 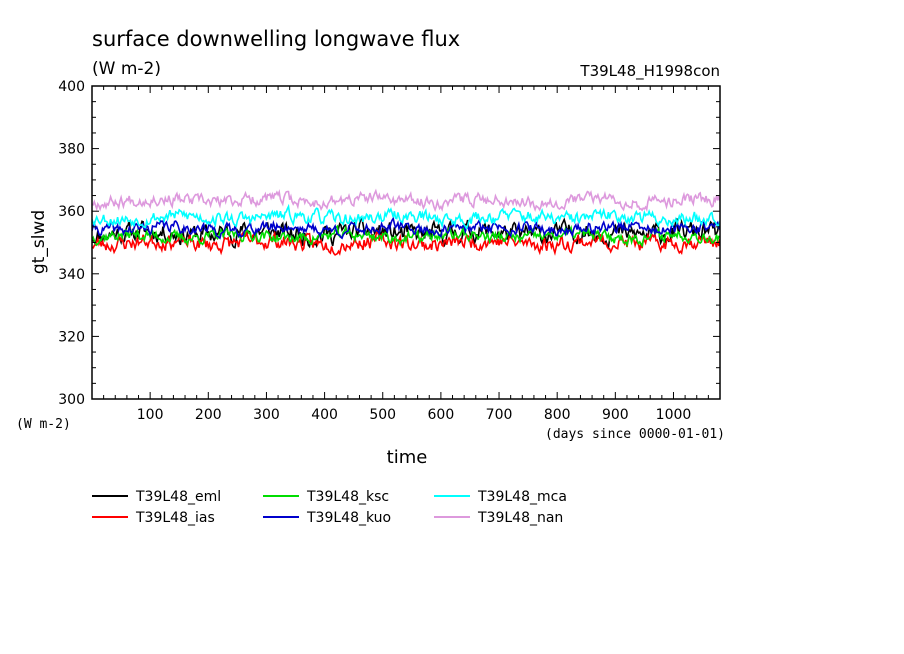 I want to click on legend-label: T39L48_eml, so click(x=178, y=497).